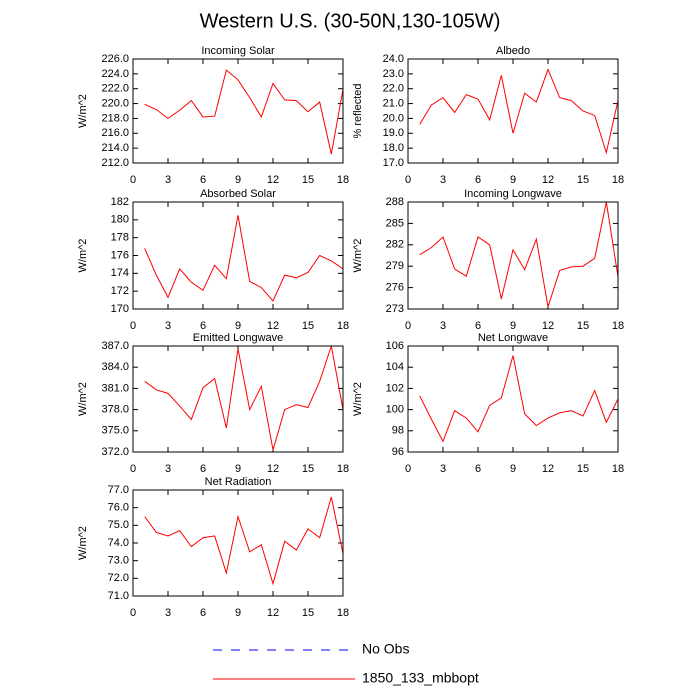  Describe the element at coordinates (115, 148) in the screenshot. I see `y-tick-label: 214.0` at that location.